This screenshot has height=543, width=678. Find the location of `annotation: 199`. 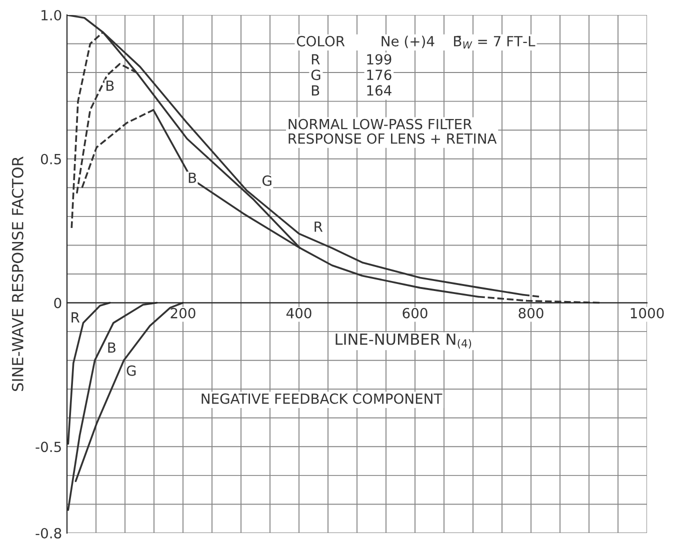

annotation: 199 is located at coordinates (379, 59).